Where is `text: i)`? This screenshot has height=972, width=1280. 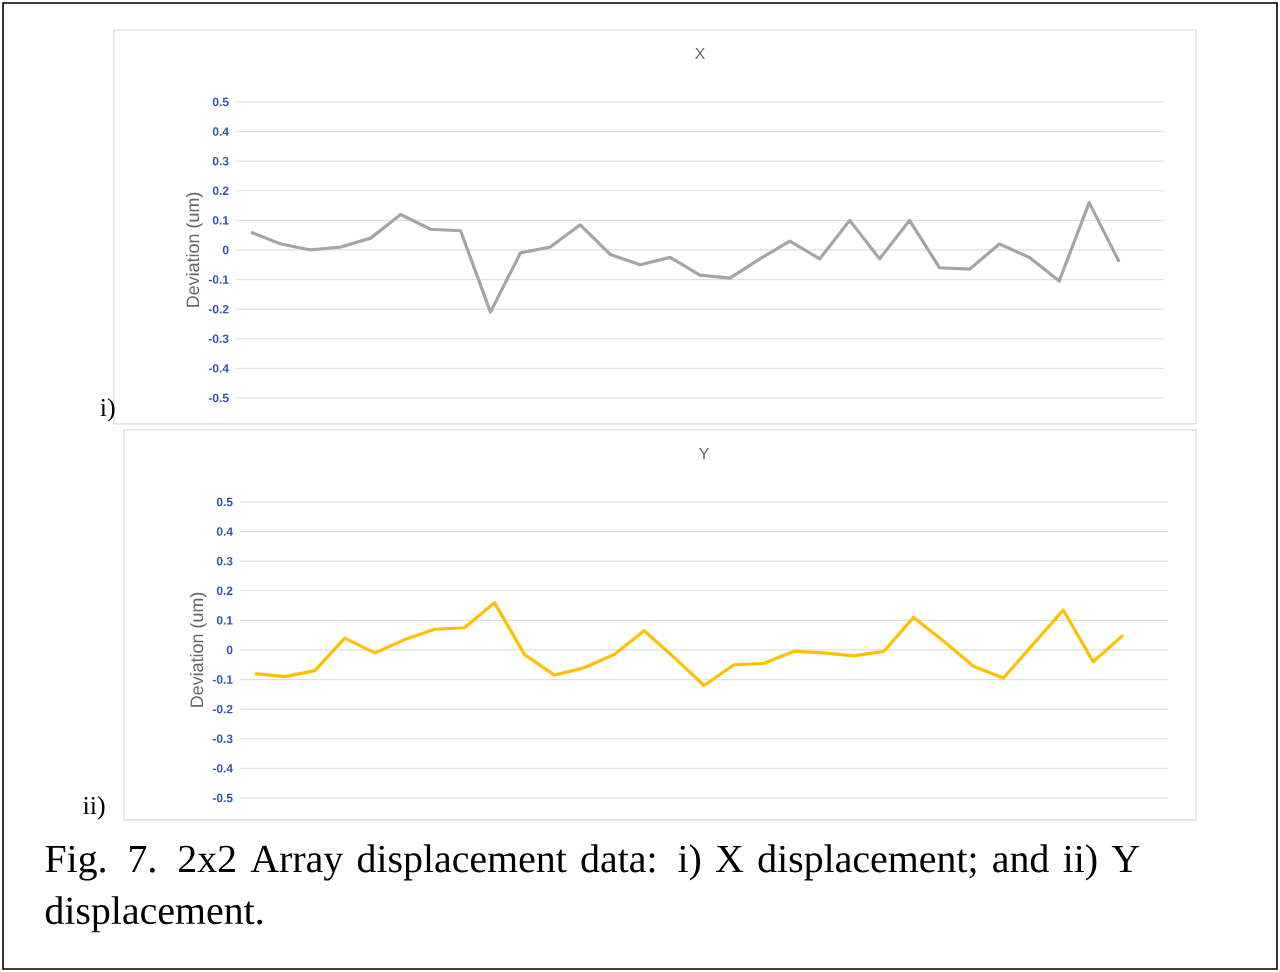
text: i) is located at coordinates (107, 410).